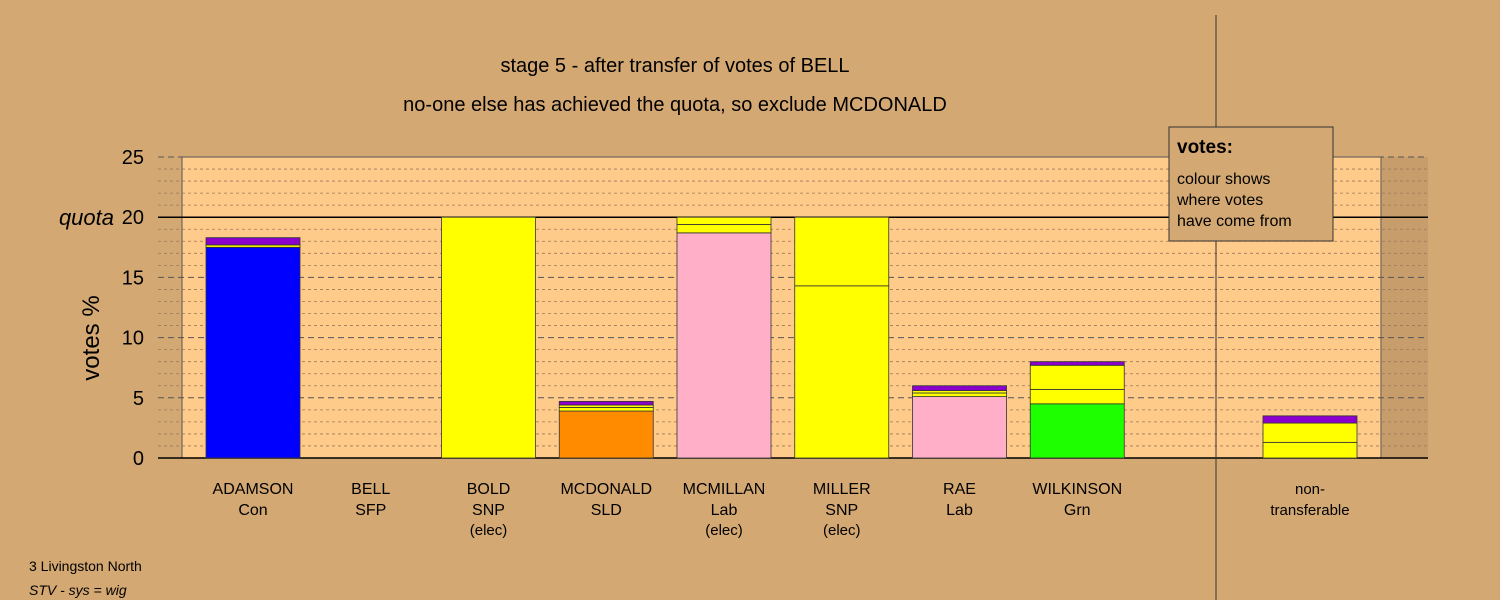 The image size is (1500, 600). Describe the element at coordinates (1205, 147) in the screenshot. I see `legend-title: votes:` at that location.